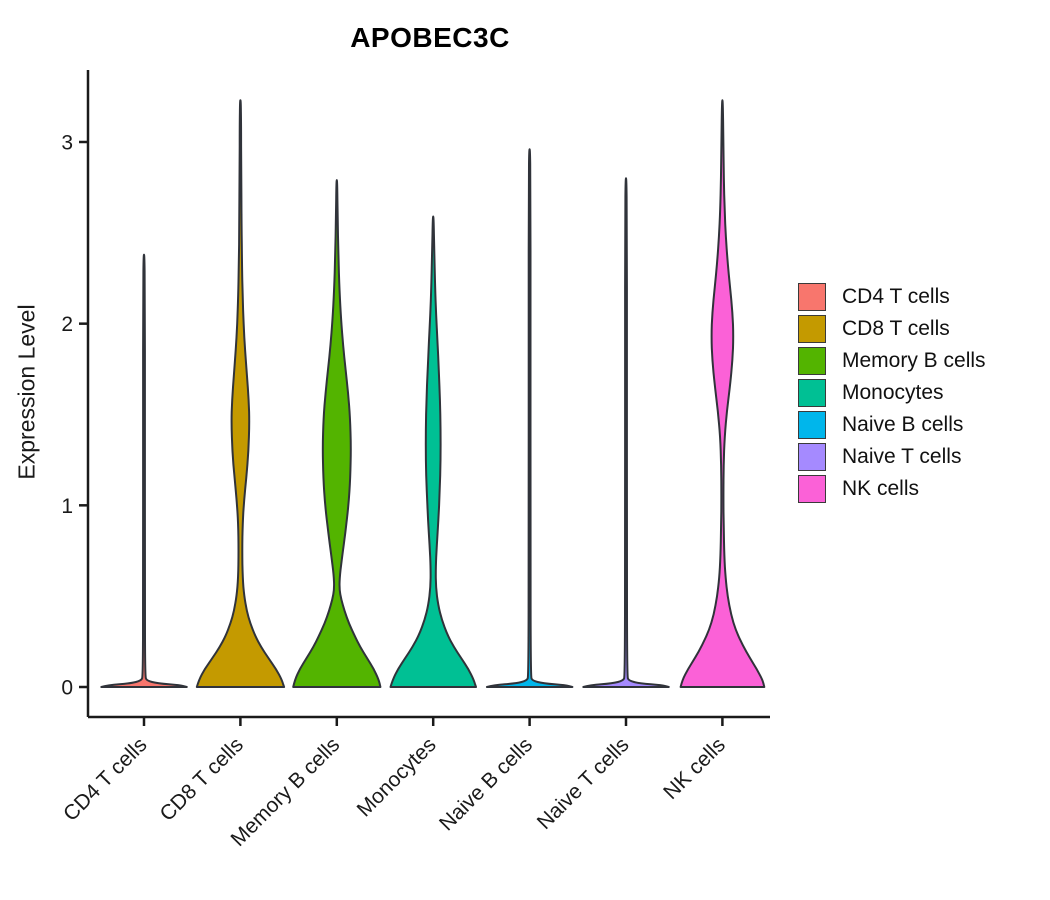 The image size is (1050, 900). Describe the element at coordinates (337, 433) in the screenshot. I see `violin-memory-b-cells` at that location.